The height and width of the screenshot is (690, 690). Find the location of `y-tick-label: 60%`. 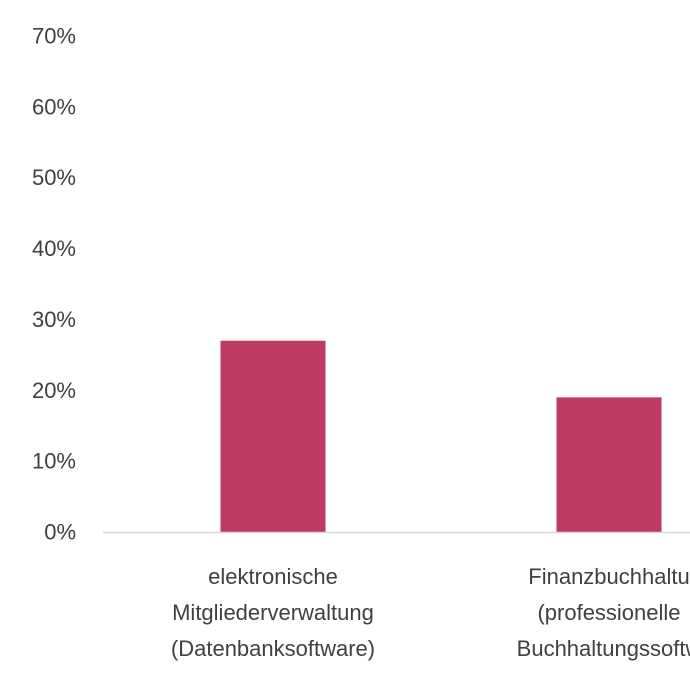

y-tick-label: 60% is located at coordinates (54, 106).